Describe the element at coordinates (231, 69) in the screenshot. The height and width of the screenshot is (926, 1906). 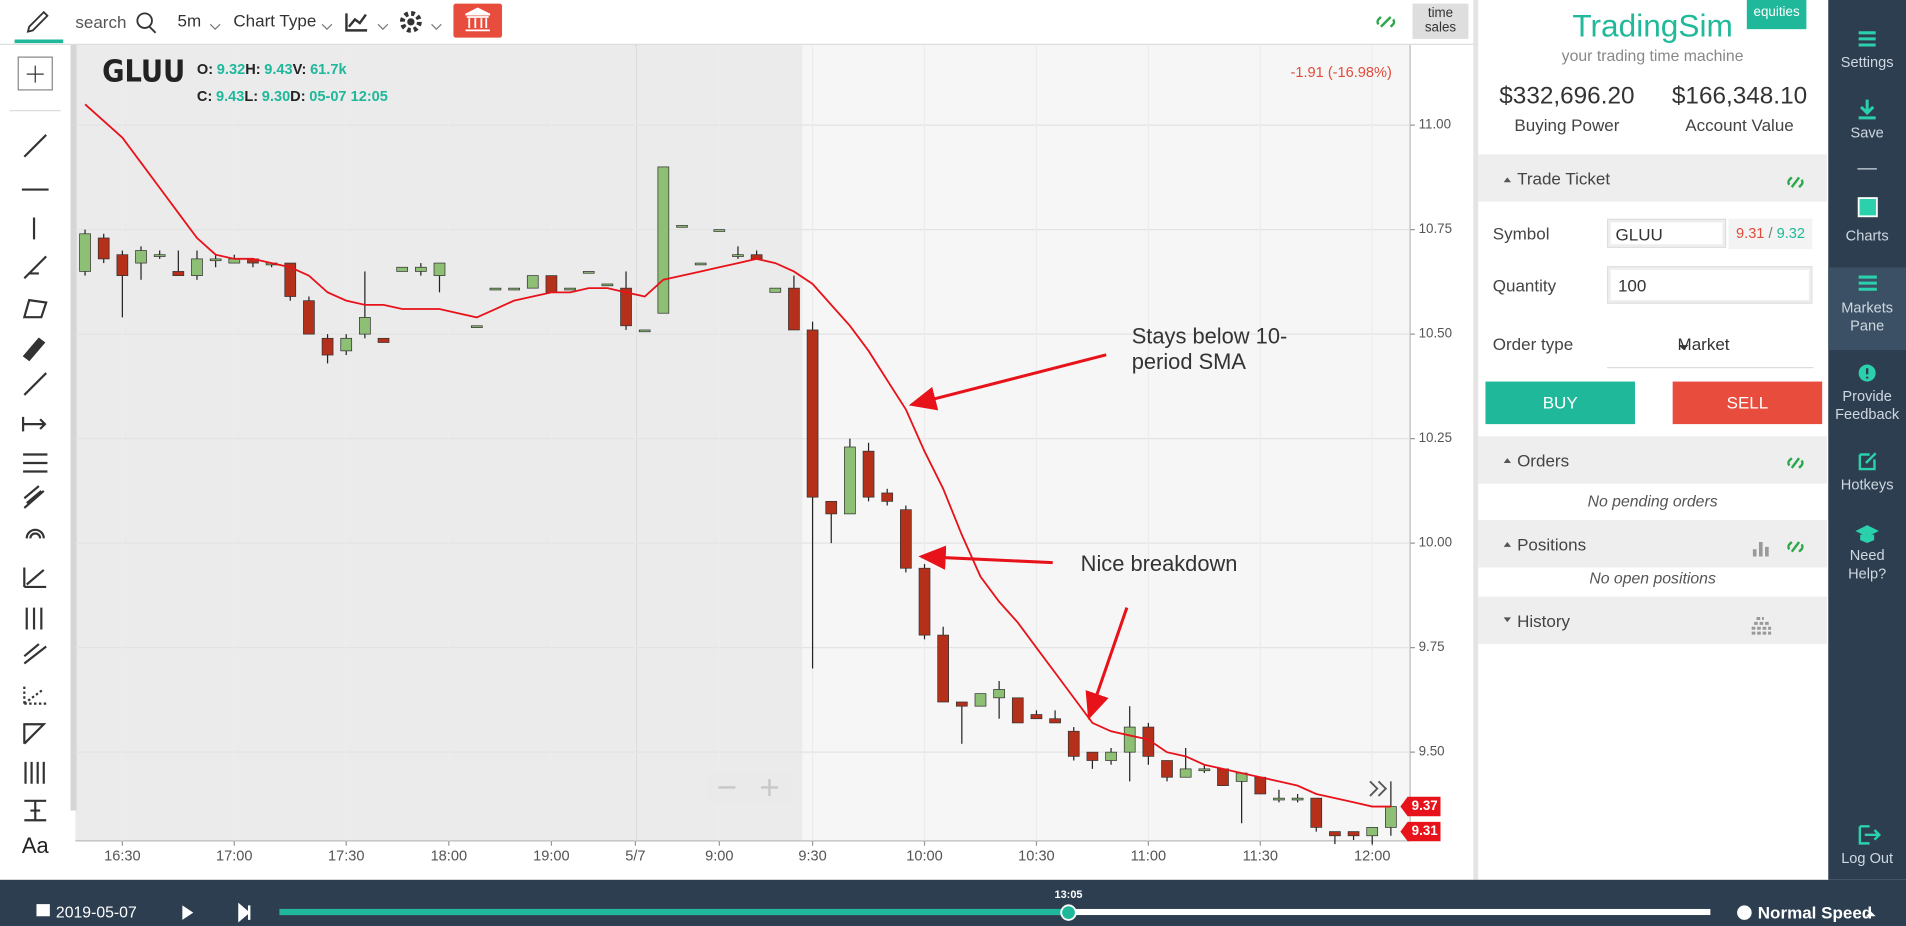
I see `header-value: 9.32` at that location.